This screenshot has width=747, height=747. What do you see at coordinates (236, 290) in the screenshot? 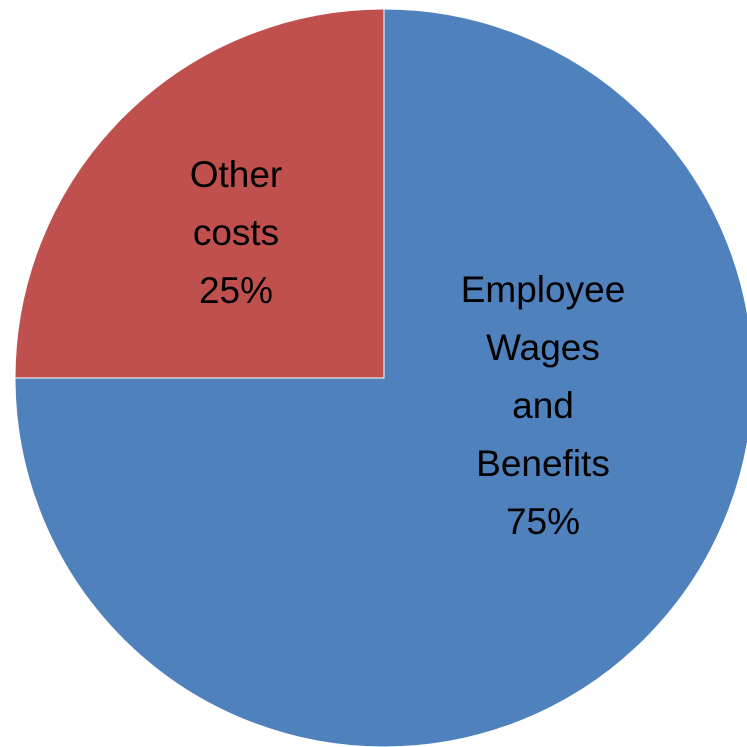
I see `slice-percent-label: 25%` at bounding box center [236, 290].